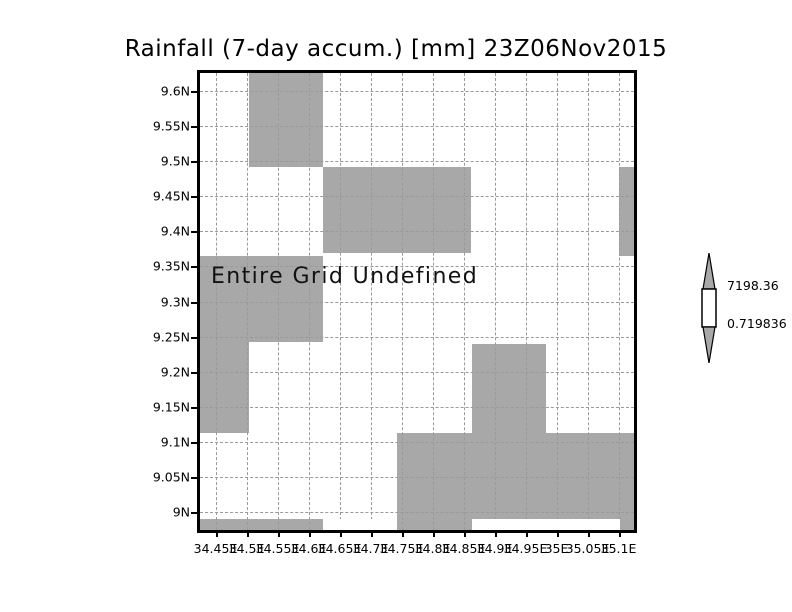 The width and height of the screenshot is (792, 612). I want to click on x-axis-tick-label: 34.85E, so click(463, 548).